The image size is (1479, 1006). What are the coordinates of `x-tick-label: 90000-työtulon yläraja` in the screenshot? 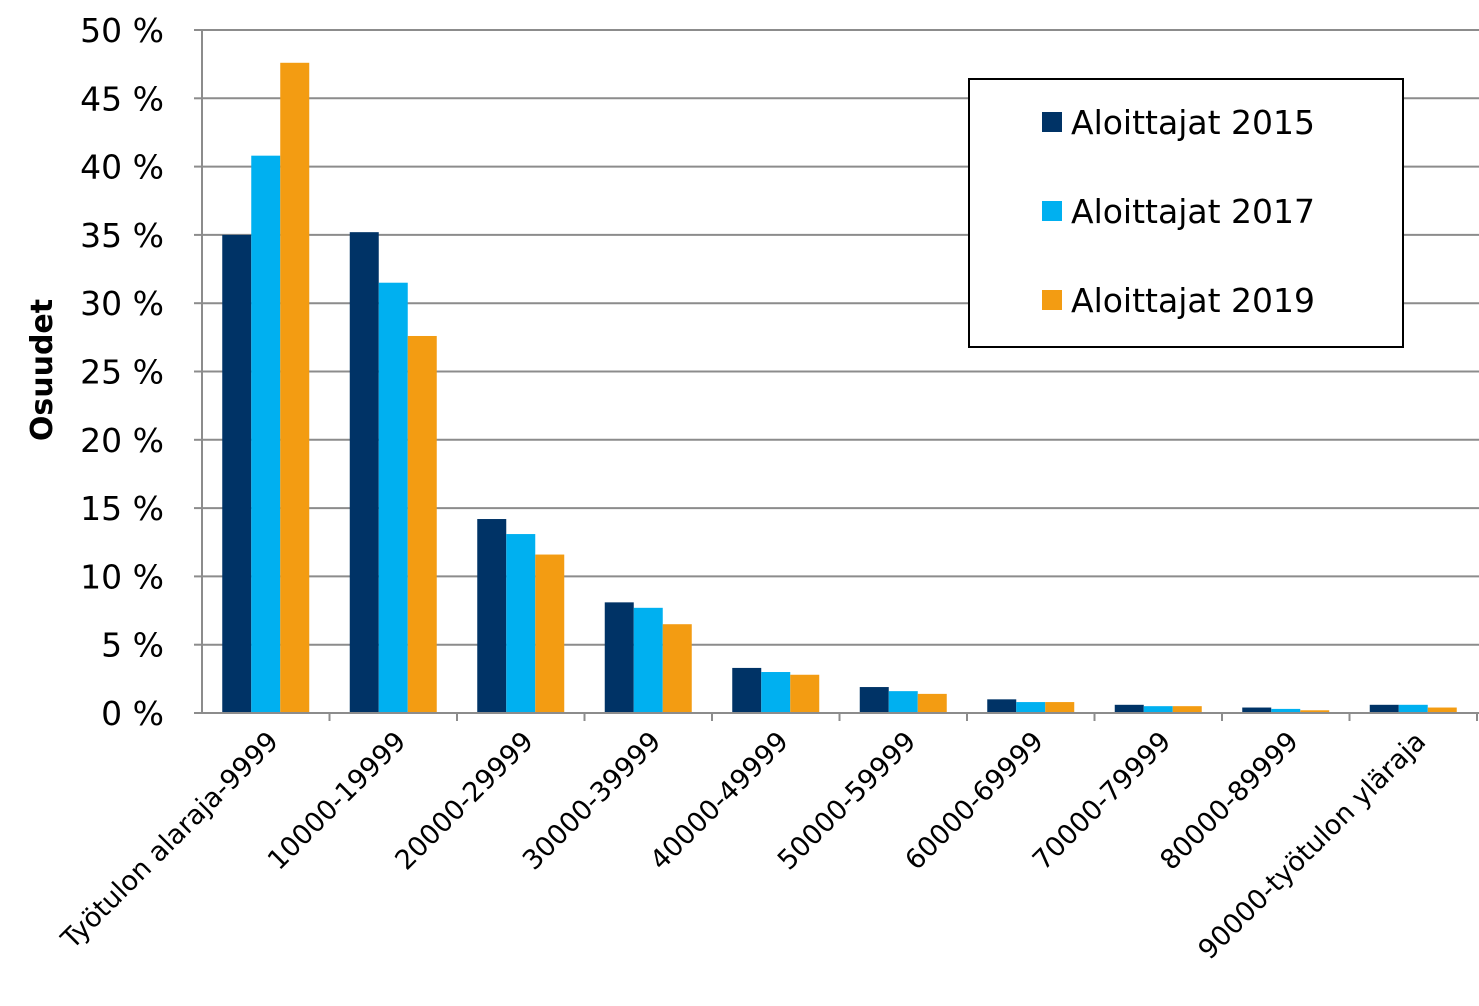 It's located at (1313, 846).